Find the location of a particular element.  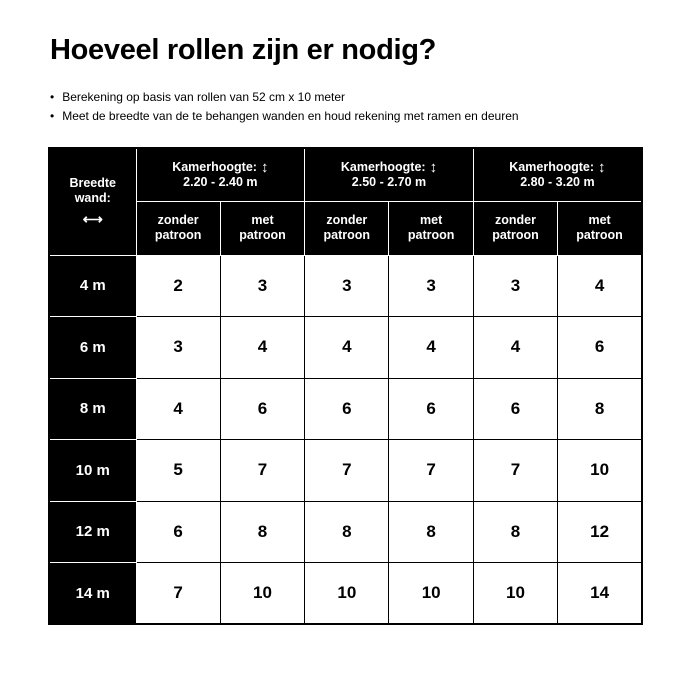

horizontal-arrow-icon: ⟷ is located at coordinates (92, 219).